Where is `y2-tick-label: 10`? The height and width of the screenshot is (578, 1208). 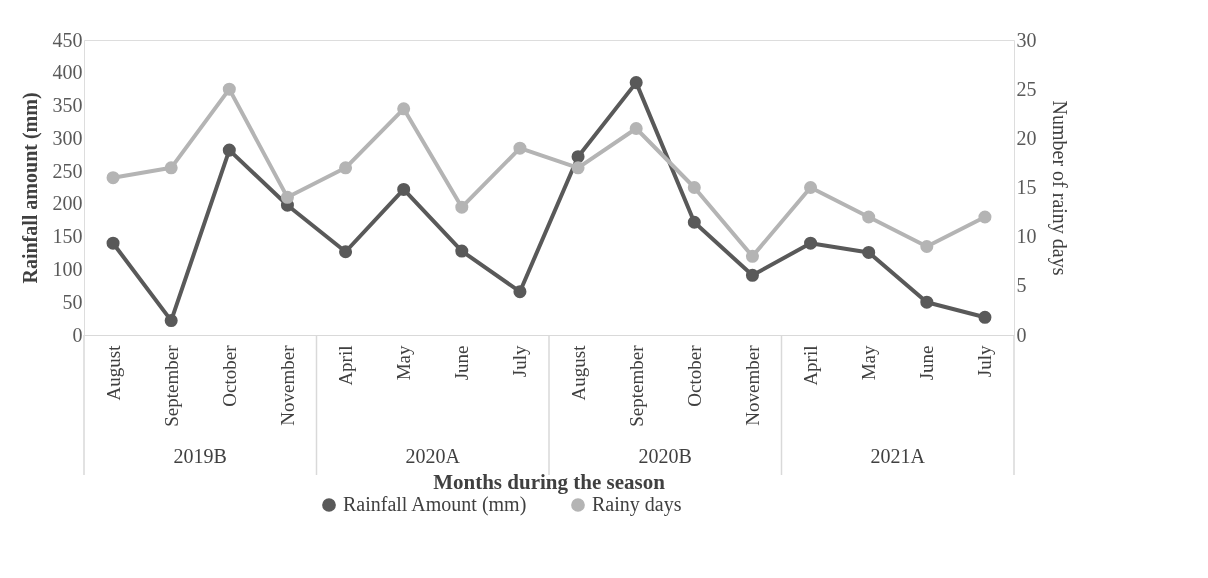
y2-tick-label: 10 is located at coordinates (1026, 236).